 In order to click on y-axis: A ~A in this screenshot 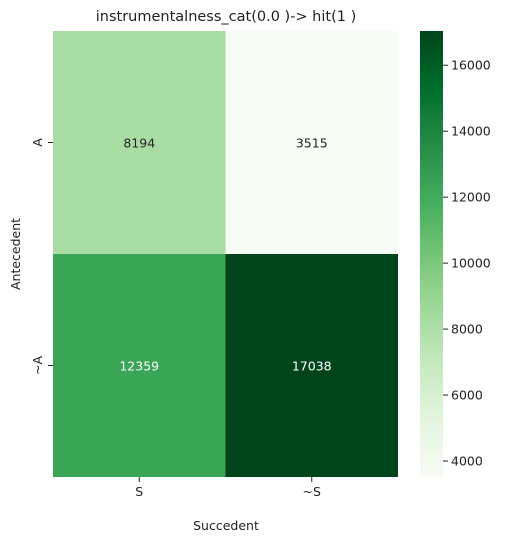, I will do `click(41, 256)`.